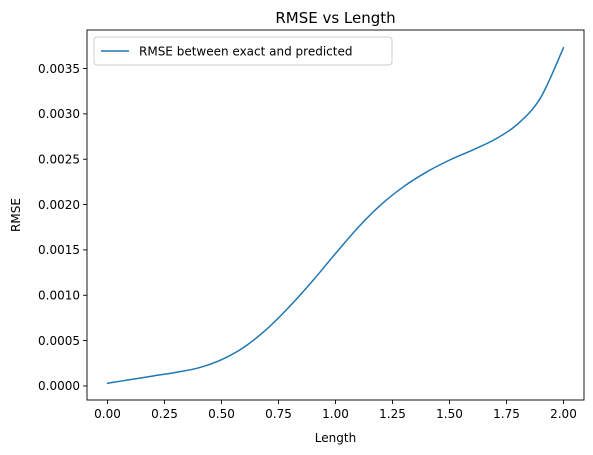 This screenshot has width=593, height=455. I want to click on legend-label: RMSE between exact and predicted, so click(245, 52).